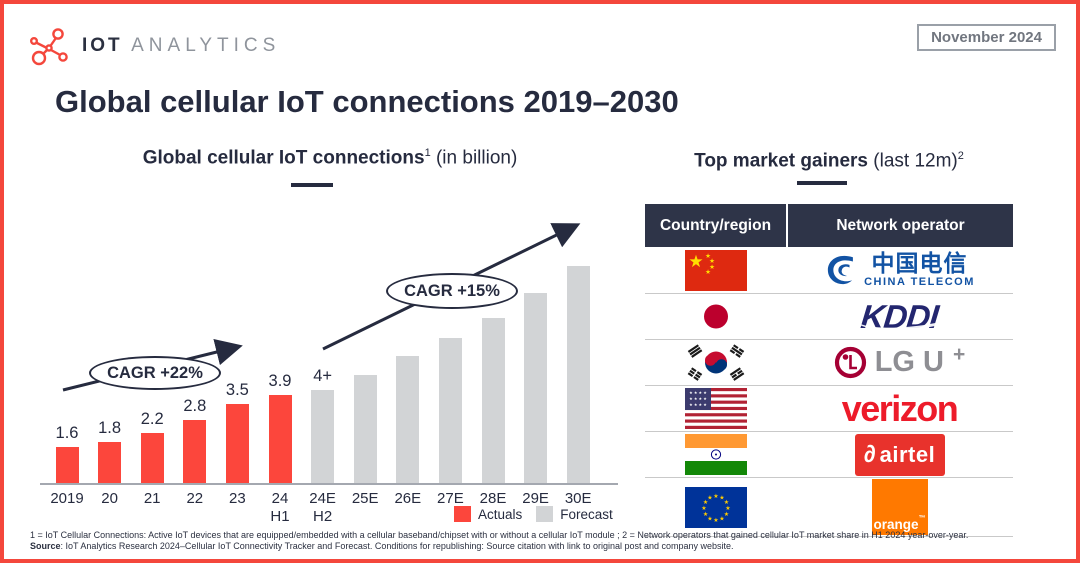 The height and width of the screenshot is (563, 1080). Describe the element at coordinates (900, 408) in the screenshot. I see `verizon-logo: verizon` at that location.